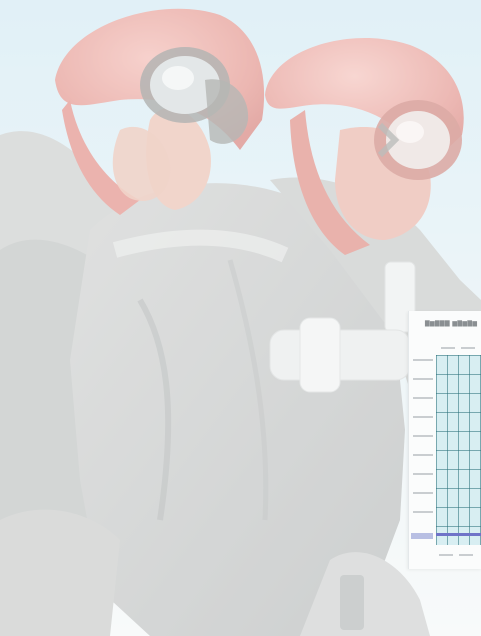 Image resolution: width=481 pixels, height=636 pixels. I want to click on chart-legend-swatch, so click(422, 536).